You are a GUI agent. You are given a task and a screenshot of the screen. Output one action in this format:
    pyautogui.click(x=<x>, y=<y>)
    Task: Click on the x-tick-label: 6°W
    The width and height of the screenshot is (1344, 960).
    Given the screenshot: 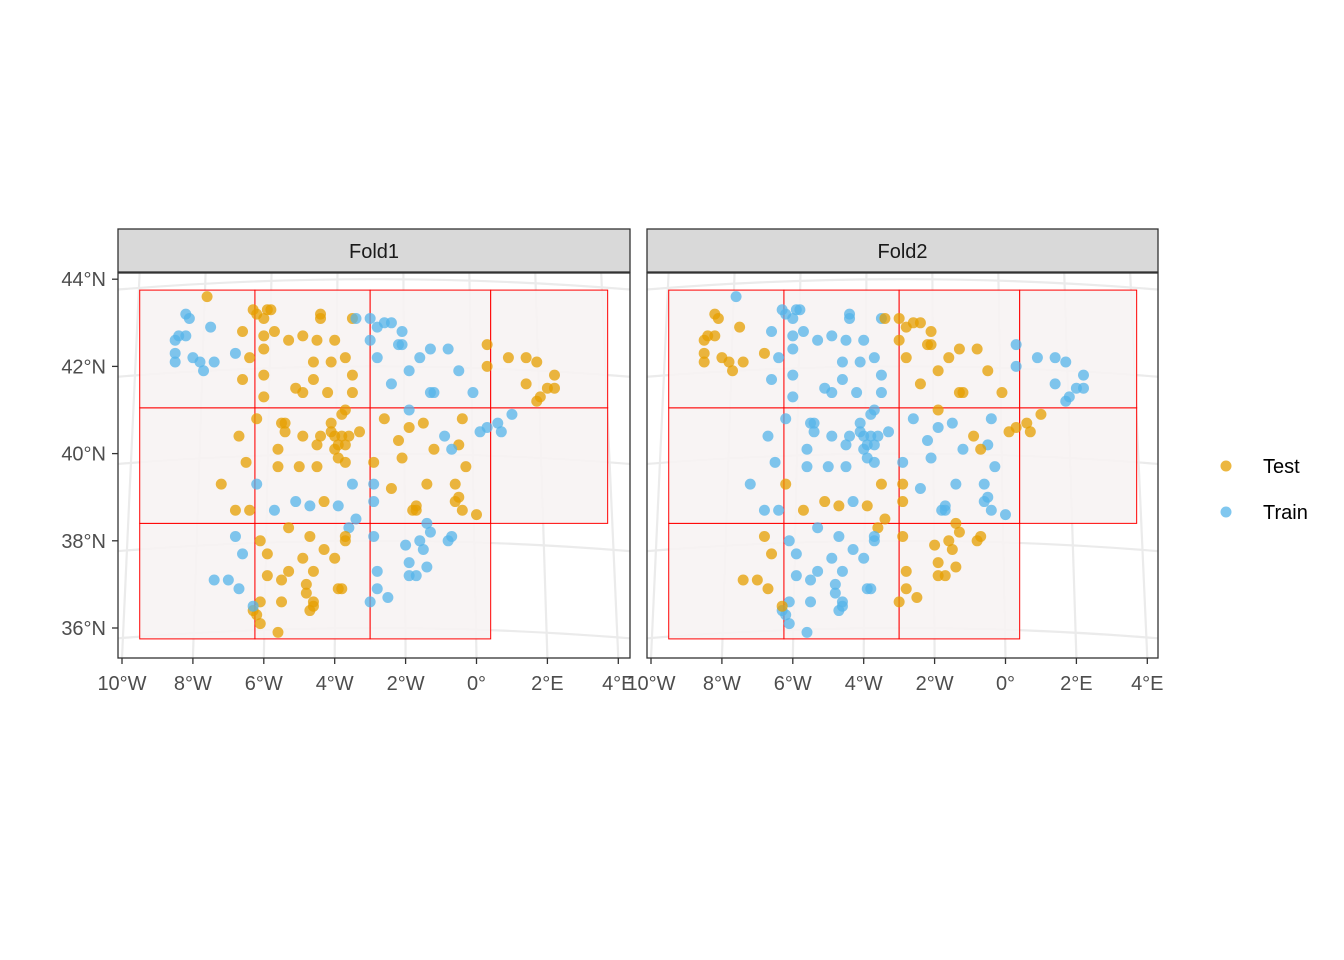 What is the action you would take?
    pyautogui.click(x=793, y=684)
    